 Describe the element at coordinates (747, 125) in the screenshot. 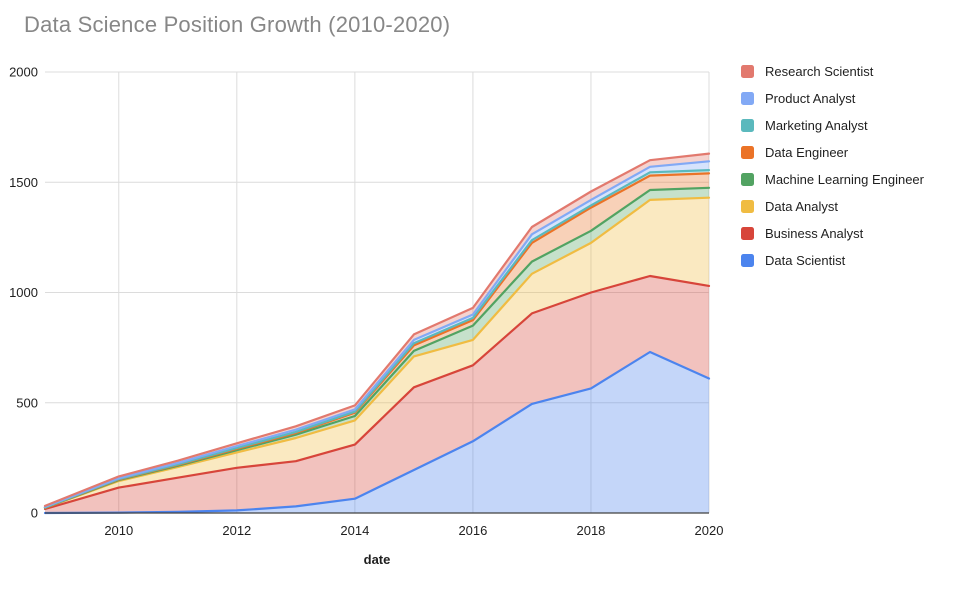

I see `legend-swatch-marketing-analyst` at that location.